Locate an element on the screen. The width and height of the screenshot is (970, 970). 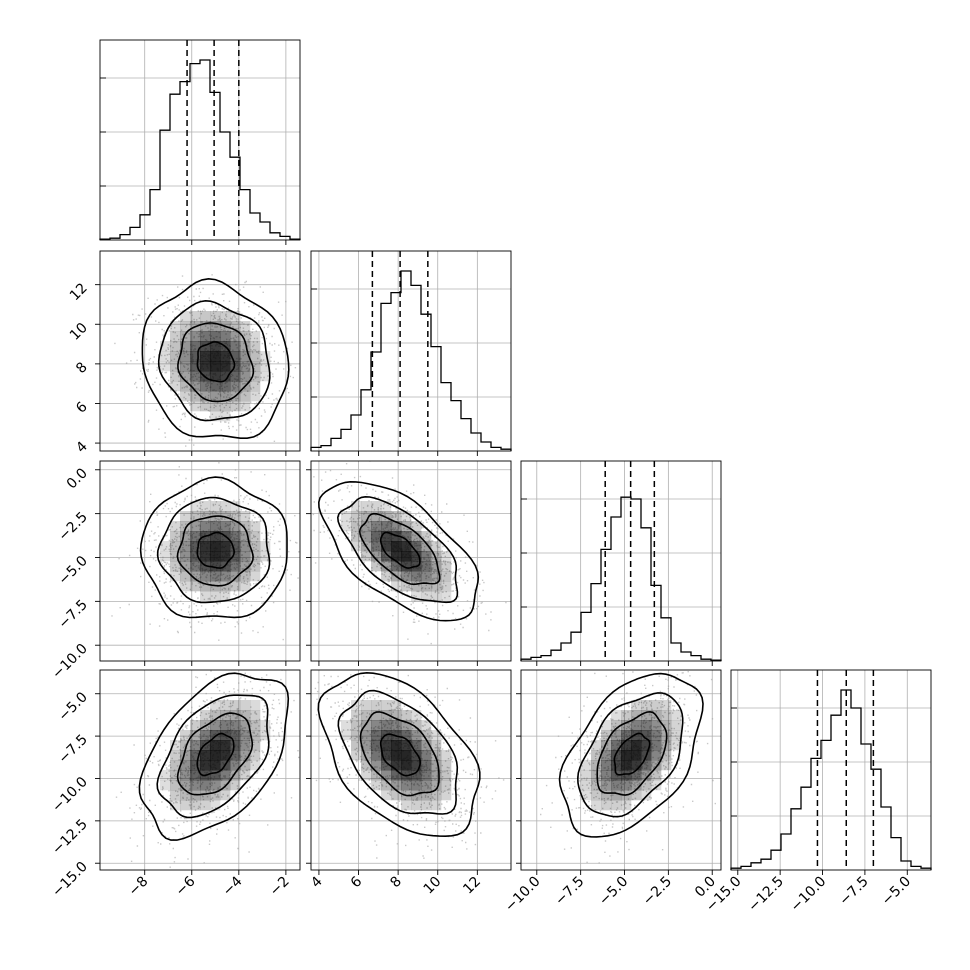
y-tick-label: 8 is located at coordinates (82, 368).